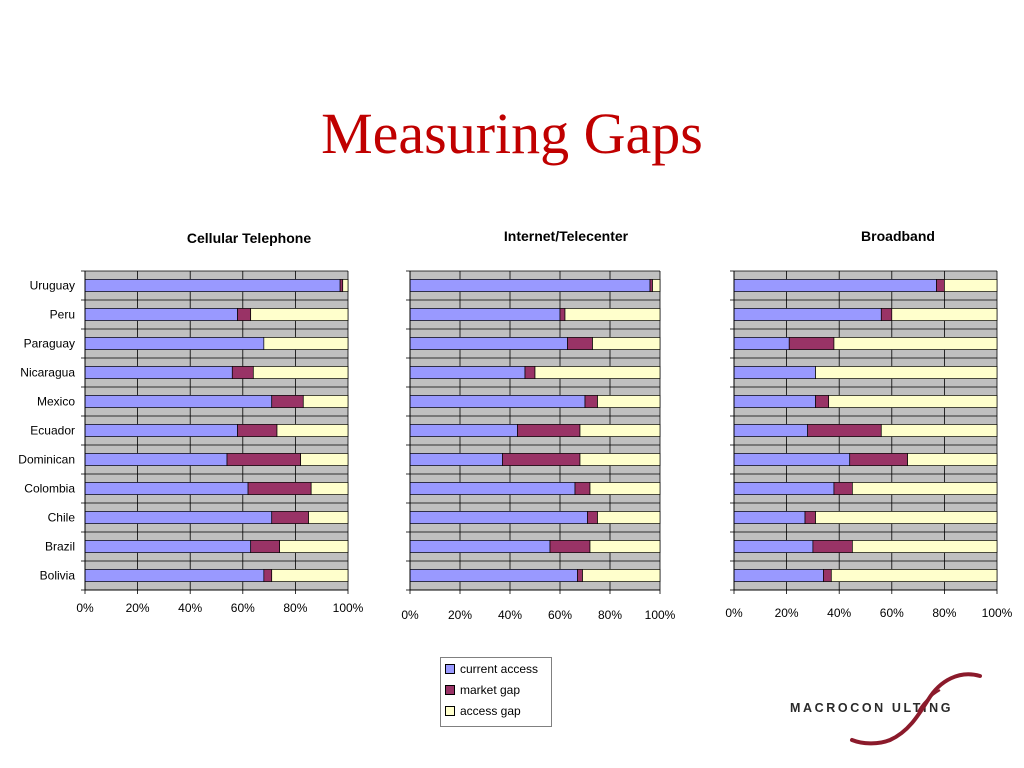 Image resolution: width=1024 pixels, height=768 pixels. I want to click on bar-current-access-paraguay, so click(174, 343).